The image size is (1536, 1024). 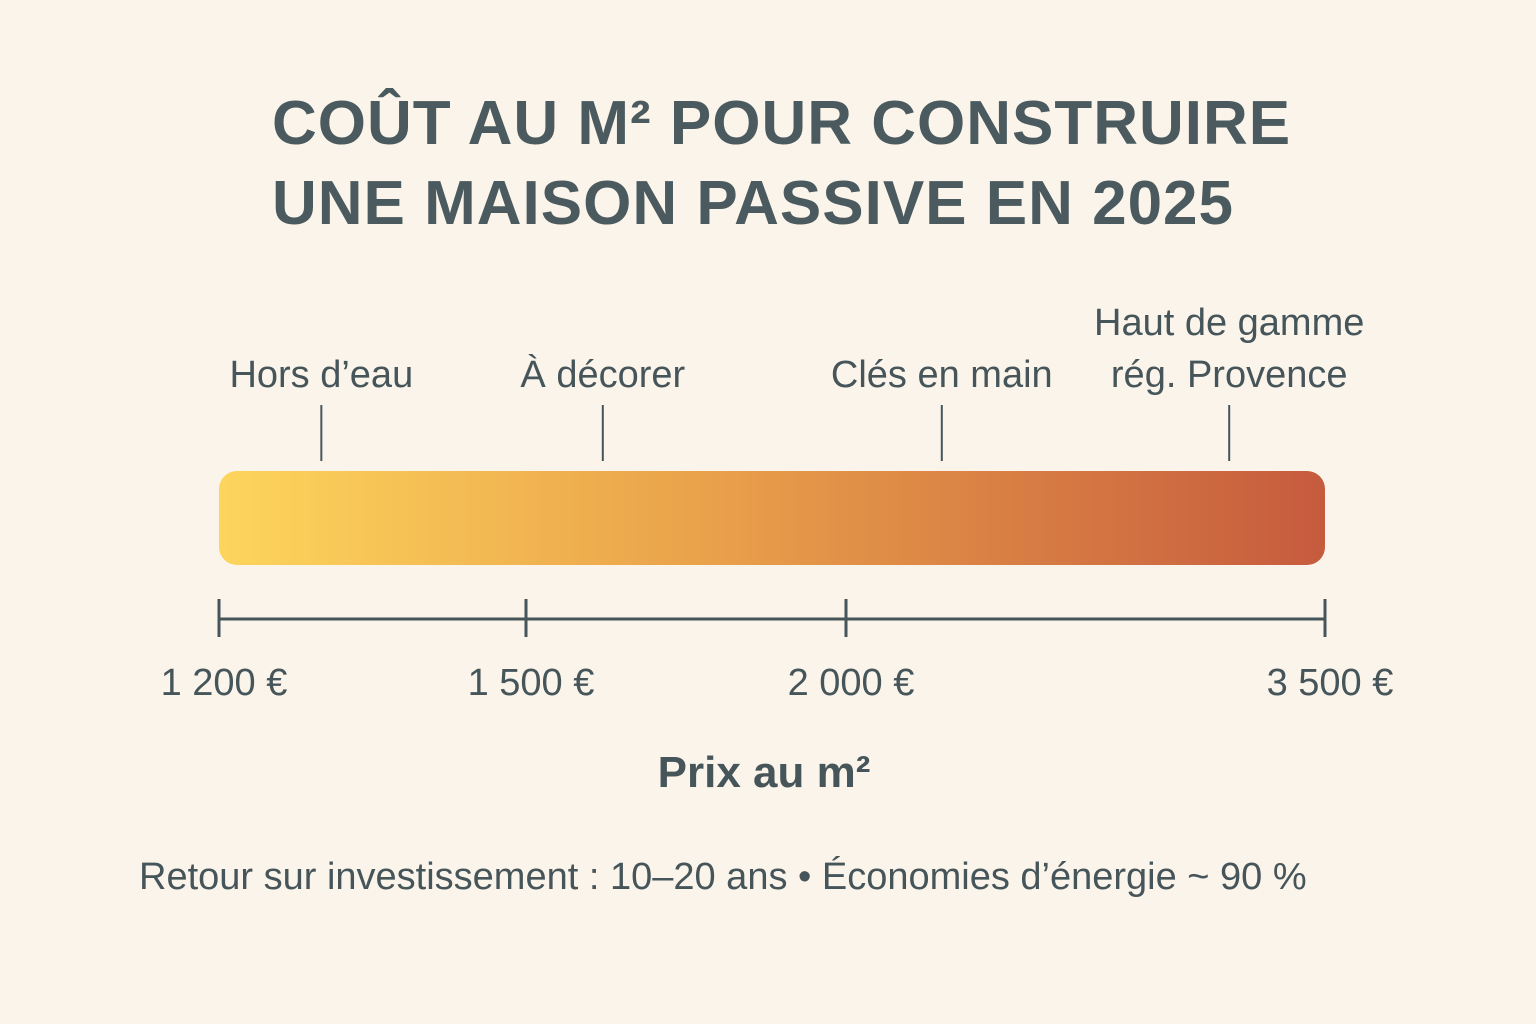 I want to click on marker-label: rég. Provence, so click(x=1229, y=375).